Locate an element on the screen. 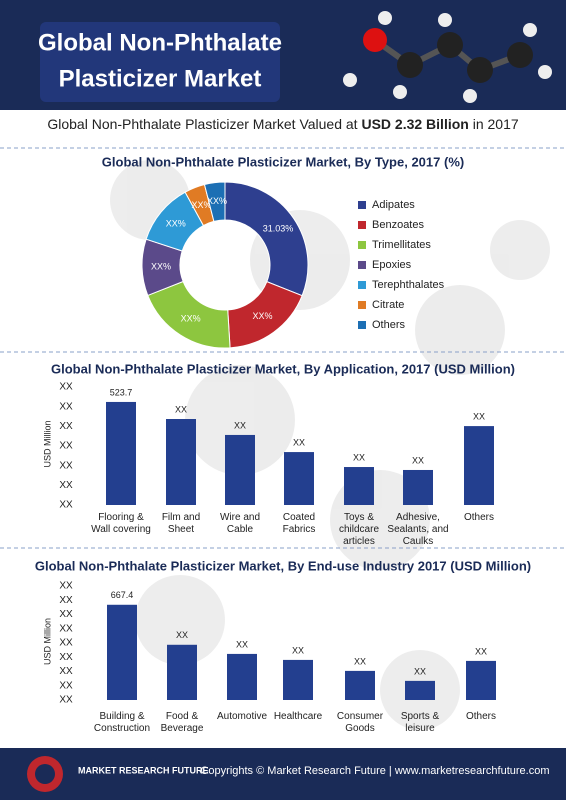 The image size is (566, 800). x-tick-label: Adhesive, Sealants, and Caulks is located at coordinates (417, 529).